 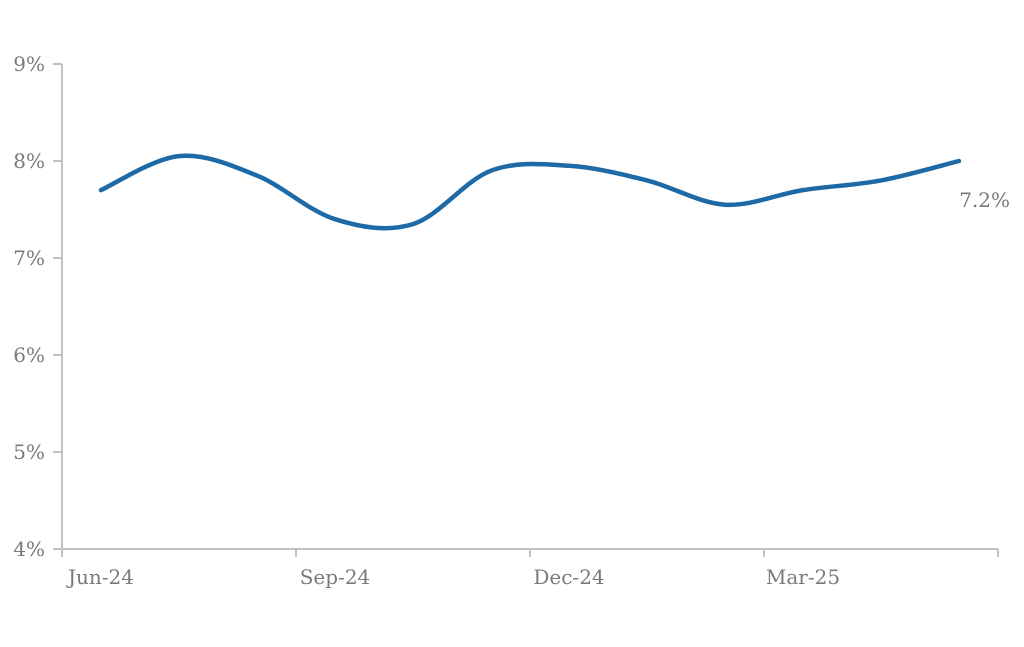 What do you see at coordinates (335, 577) in the screenshot?
I see `x-axis-tick-label: Sep-24` at bounding box center [335, 577].